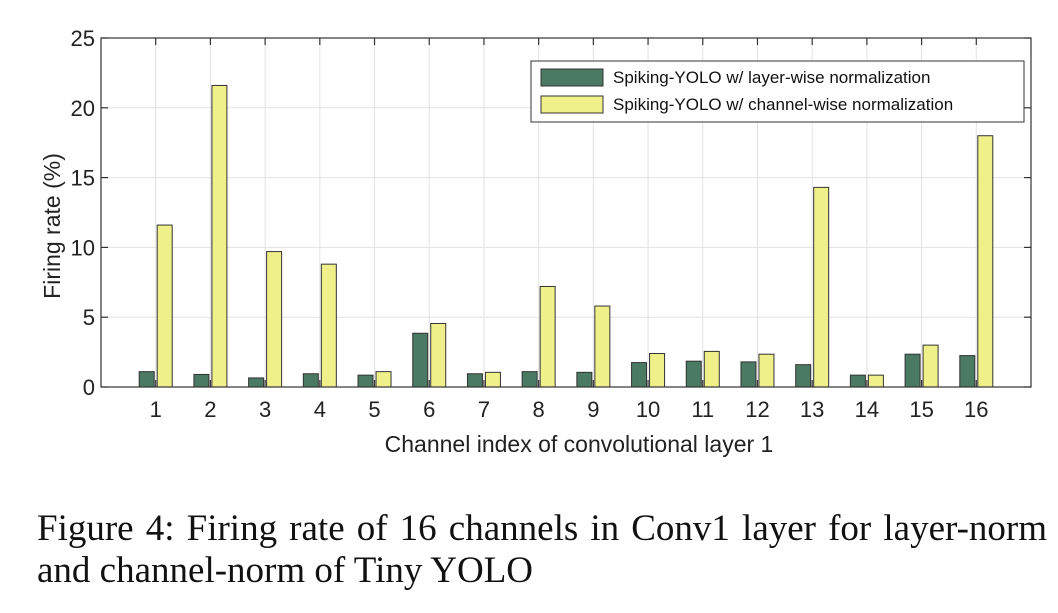  What do you see at coordinates (921, 409) in the screenshot?
I see `x-tick-label: 15` at bounding box center [921, 409].